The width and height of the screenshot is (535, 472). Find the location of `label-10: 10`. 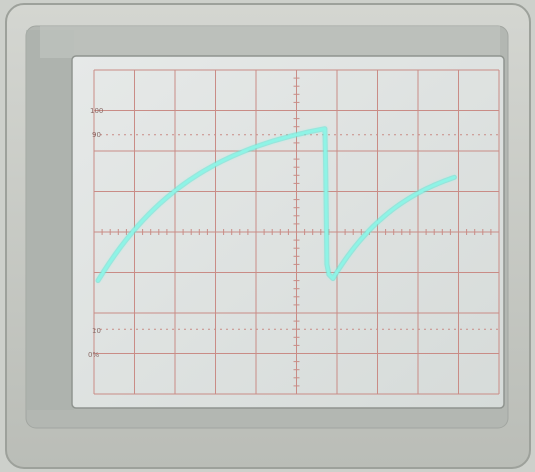

label-10: 10 is located at coordinates (96, 331).